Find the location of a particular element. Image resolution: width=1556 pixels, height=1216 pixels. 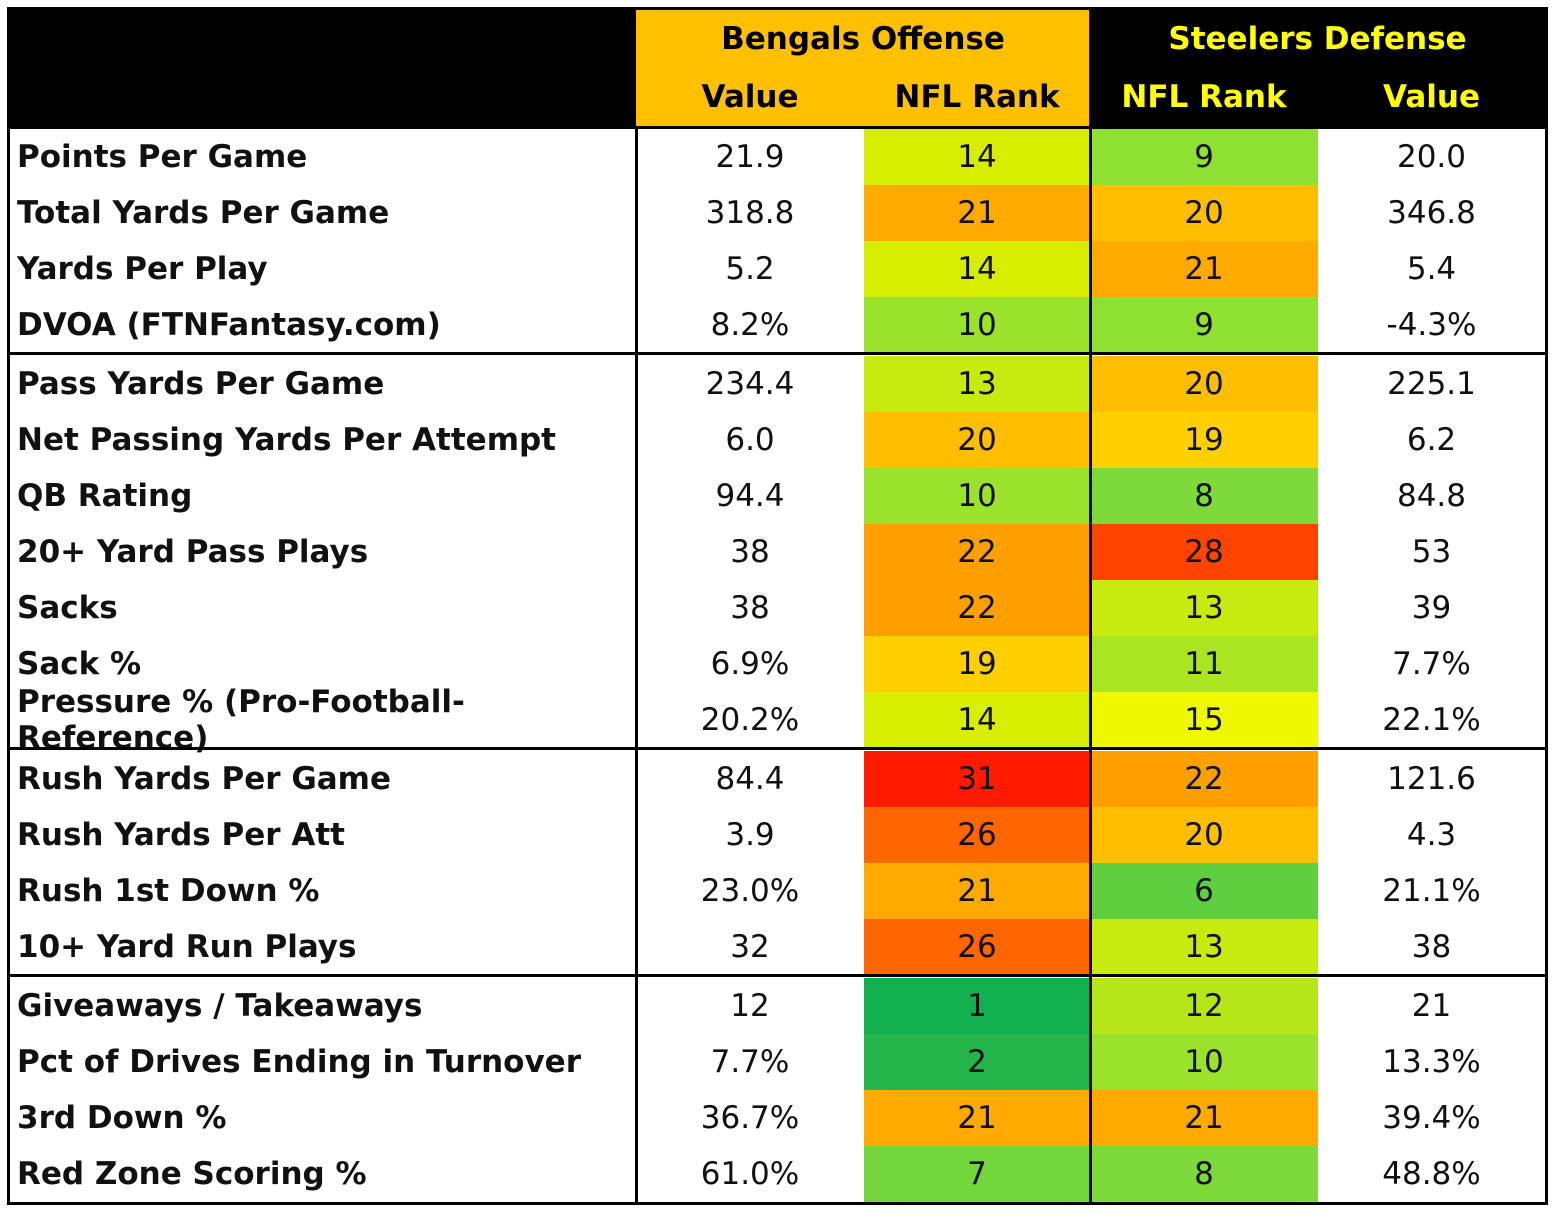

row-label: 20+ Yard Pass Plays is located at coordinates (193, 552).